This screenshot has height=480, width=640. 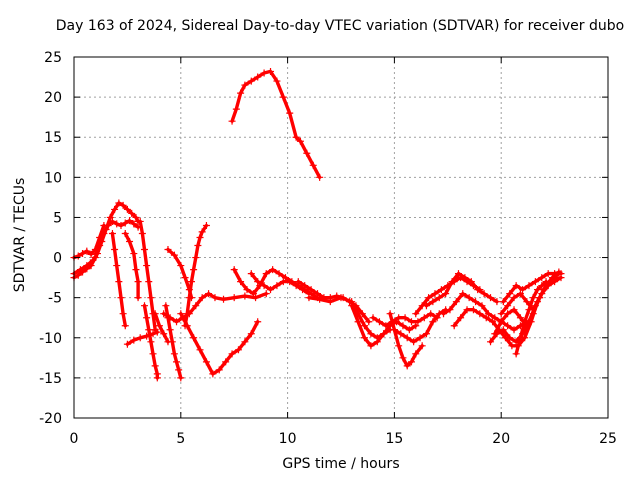 What do you see at coordinates (50, 379) in the screenshot?
I see `y-tick-label: -15` at bounding box center [50, 379].